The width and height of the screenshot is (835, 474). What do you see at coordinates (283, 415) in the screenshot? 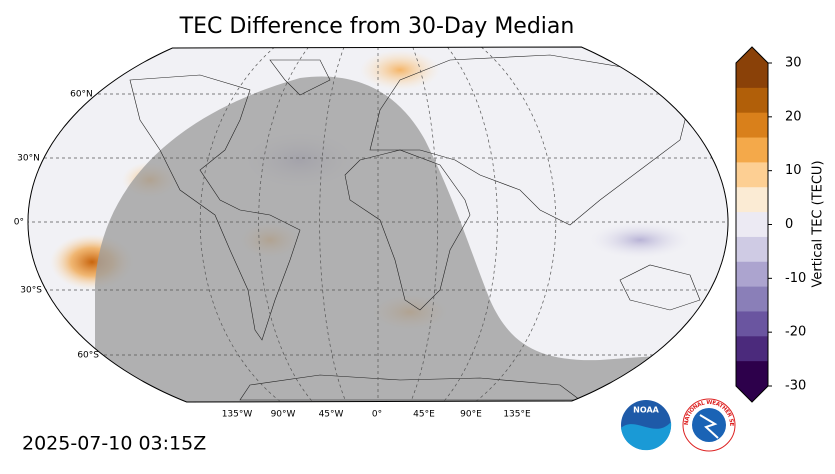
I see `lon-label: 90°W` at bounding box center [283, 415].